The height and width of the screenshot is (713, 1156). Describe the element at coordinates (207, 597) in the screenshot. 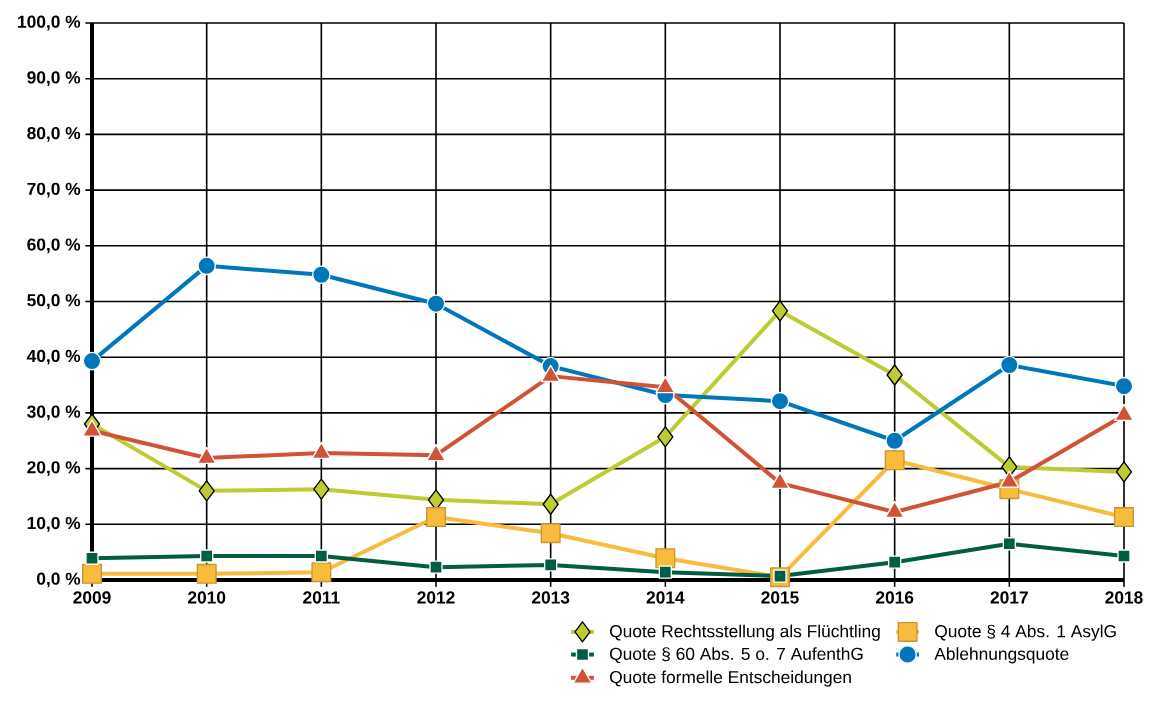

I see `x-tick-label: 2010` at that location.